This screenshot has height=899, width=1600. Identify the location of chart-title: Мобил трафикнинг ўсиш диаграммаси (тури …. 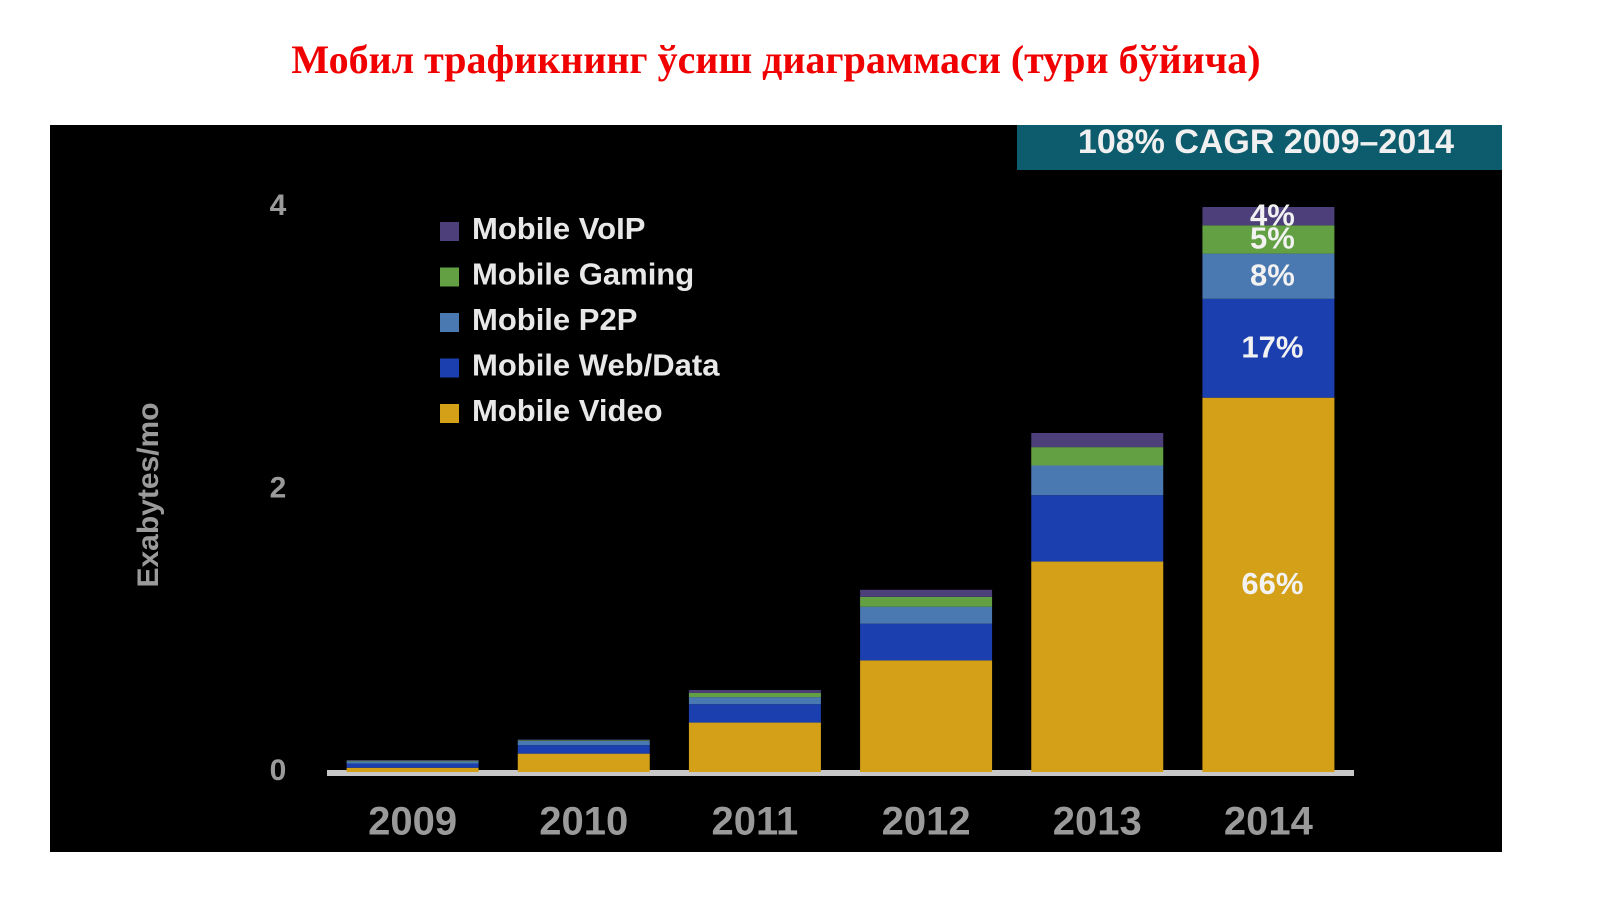
(775, 59).